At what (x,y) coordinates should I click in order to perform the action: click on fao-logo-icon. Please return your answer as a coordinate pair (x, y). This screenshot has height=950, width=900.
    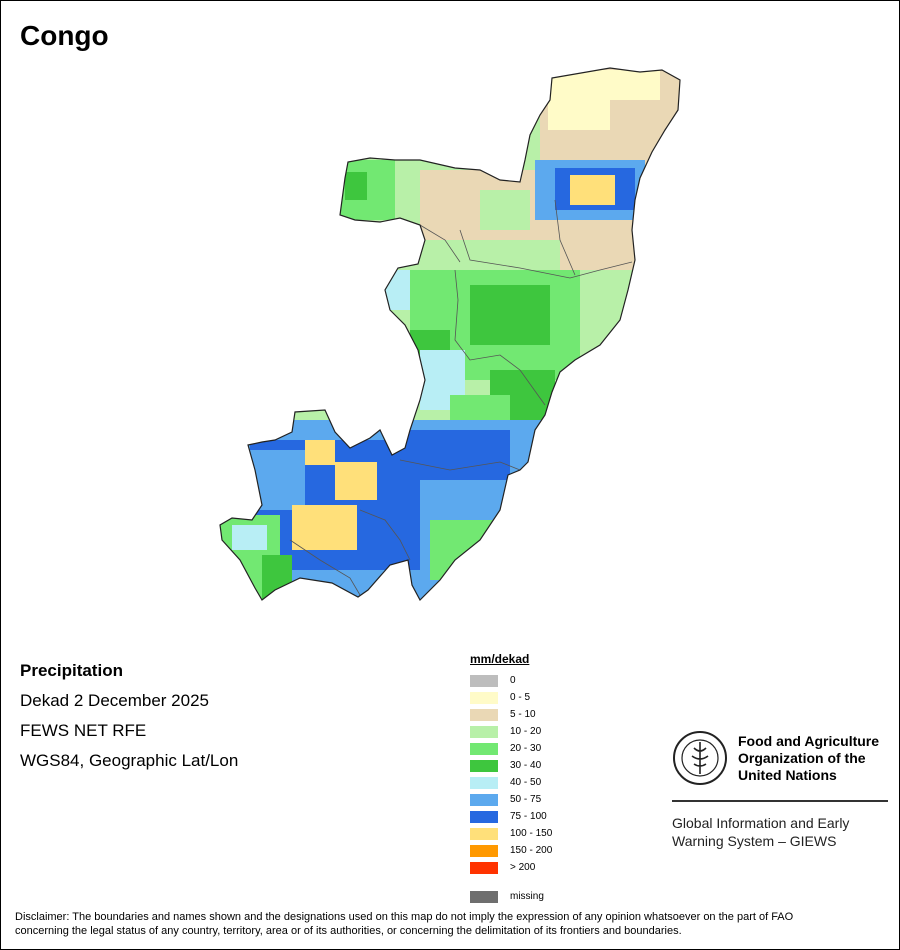
    Looking at the image, I should click on (700, 758).